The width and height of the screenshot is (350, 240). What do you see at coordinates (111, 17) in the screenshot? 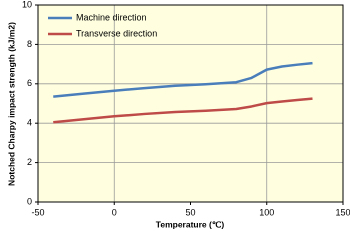
I see `legend-label: Machine direction` at bounding box center [111, 17].